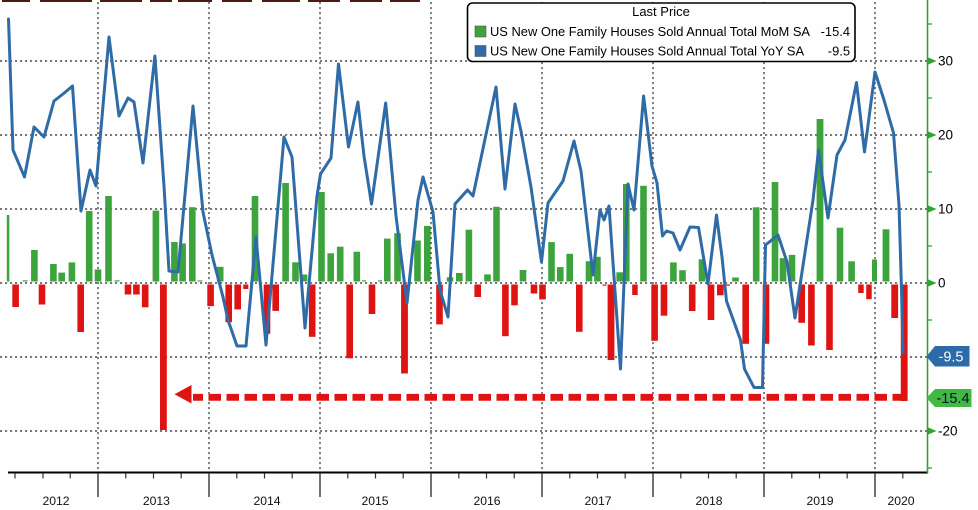 This screenshot has width=978, height=510. Describe the element at coordinates (597, 501) in the screenshot. I see `svg-text: 2017` at that location.